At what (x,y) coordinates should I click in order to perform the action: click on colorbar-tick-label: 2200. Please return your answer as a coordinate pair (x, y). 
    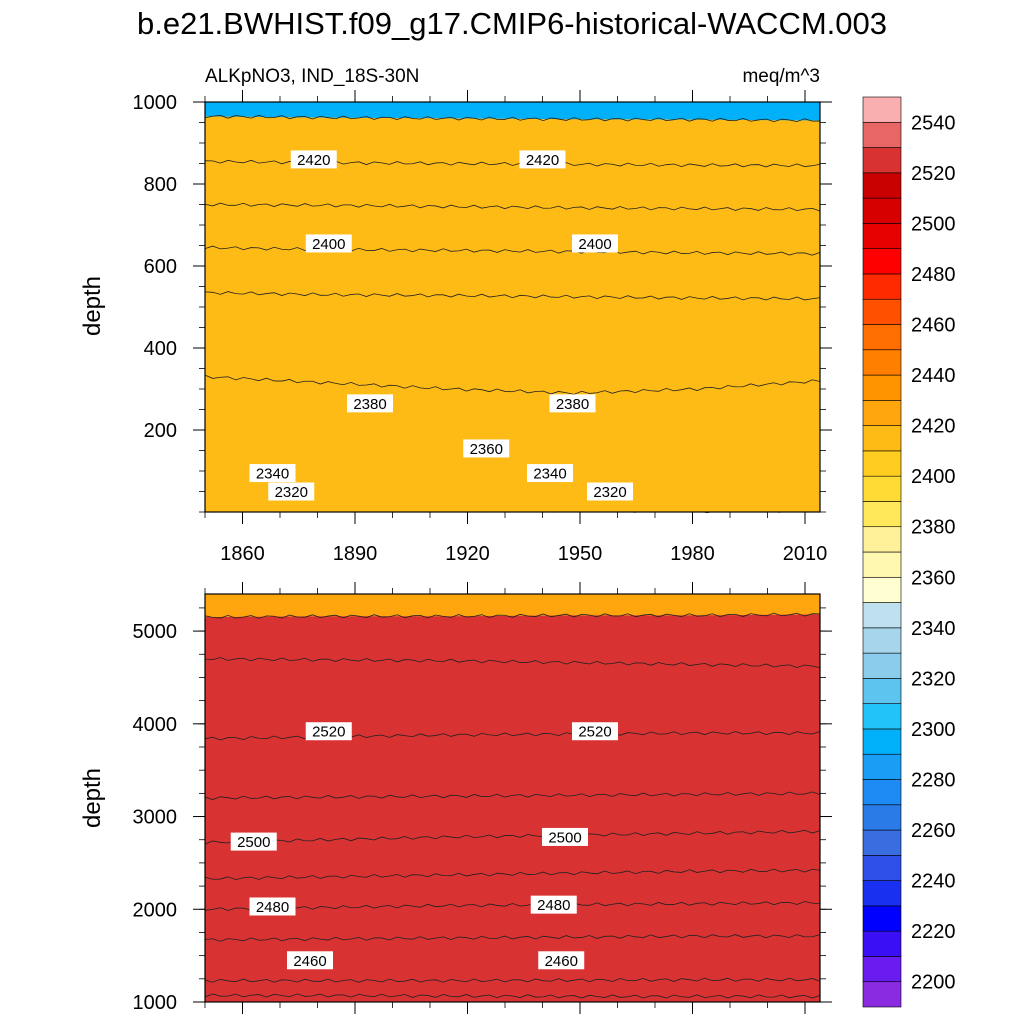
    Looking at the image, I should click on (933, 983).